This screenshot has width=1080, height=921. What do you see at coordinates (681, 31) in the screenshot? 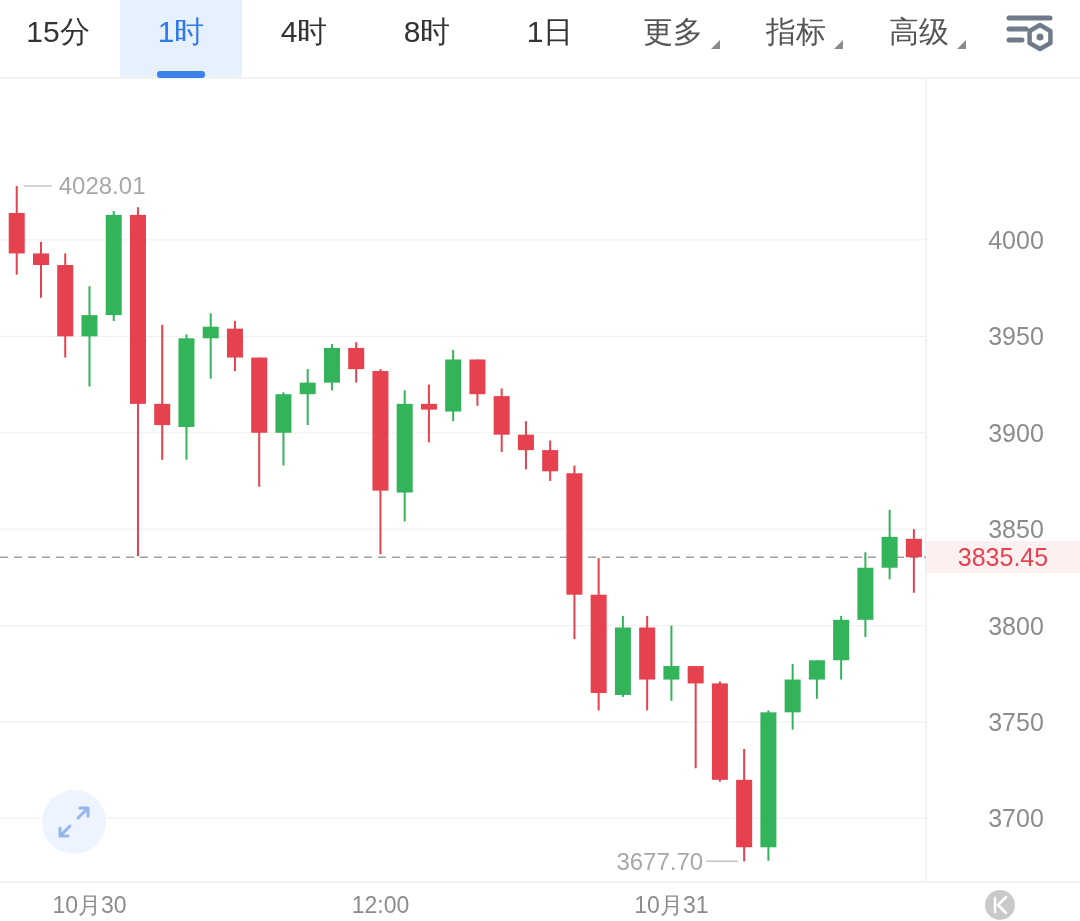
I see `dropdown-tab: 更多` at bounding box center [681, 31].